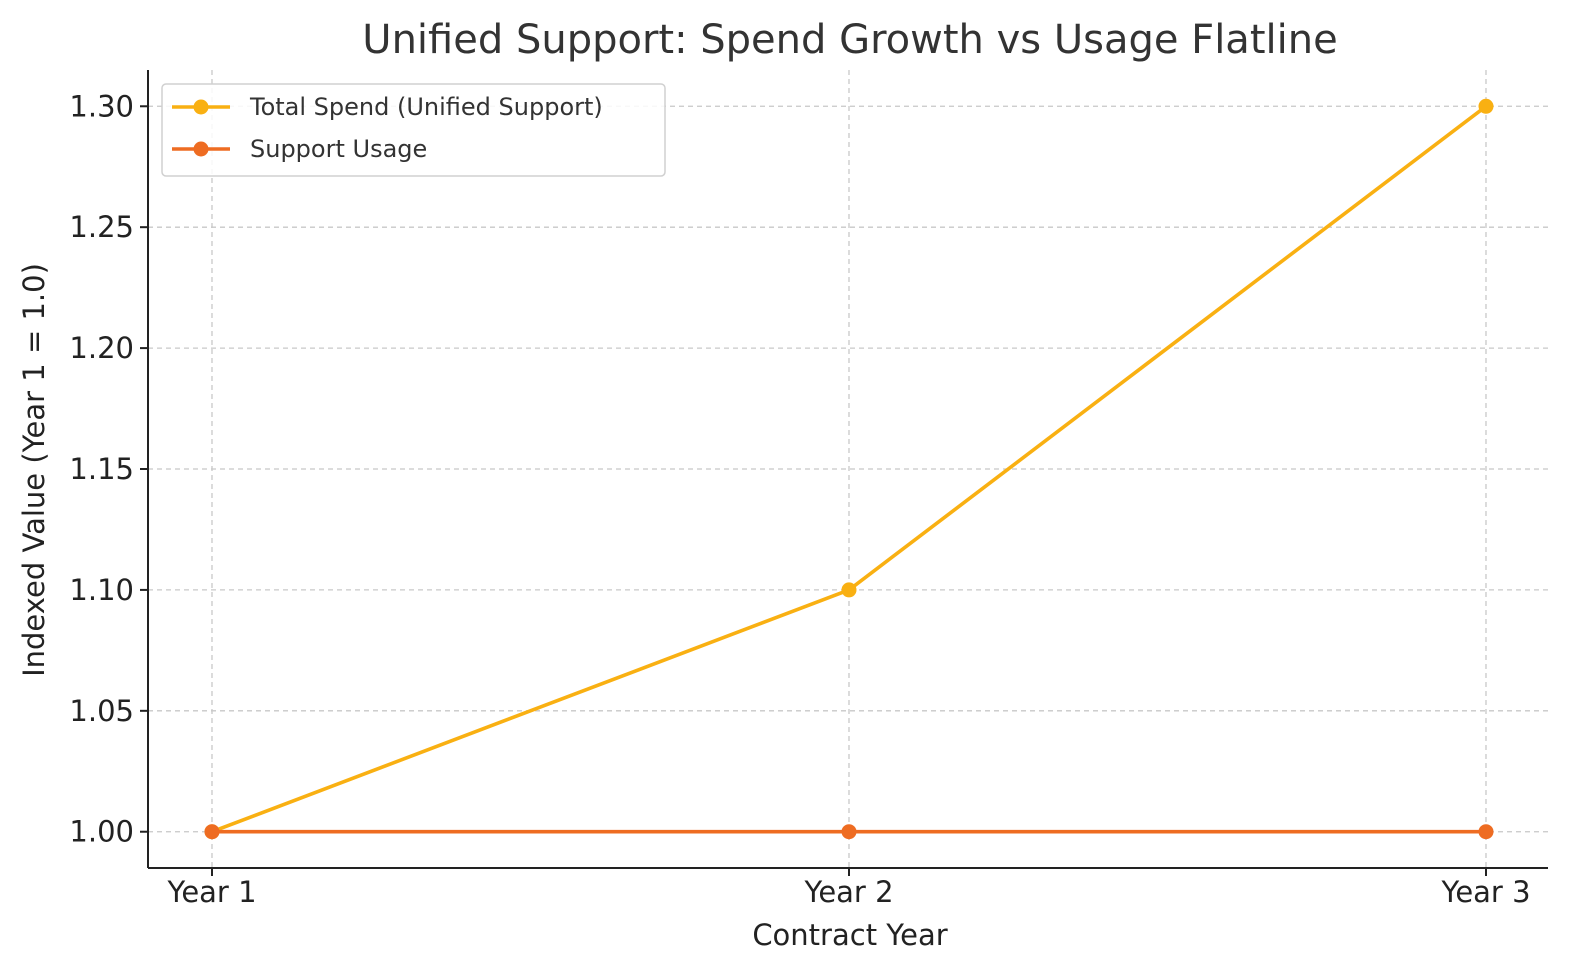 The image size is (1580, 980). What do you see at coordinates (101, 227) in the screenshot?
I see `y-tick-label: 1.25` at bounding box center [101, 227].